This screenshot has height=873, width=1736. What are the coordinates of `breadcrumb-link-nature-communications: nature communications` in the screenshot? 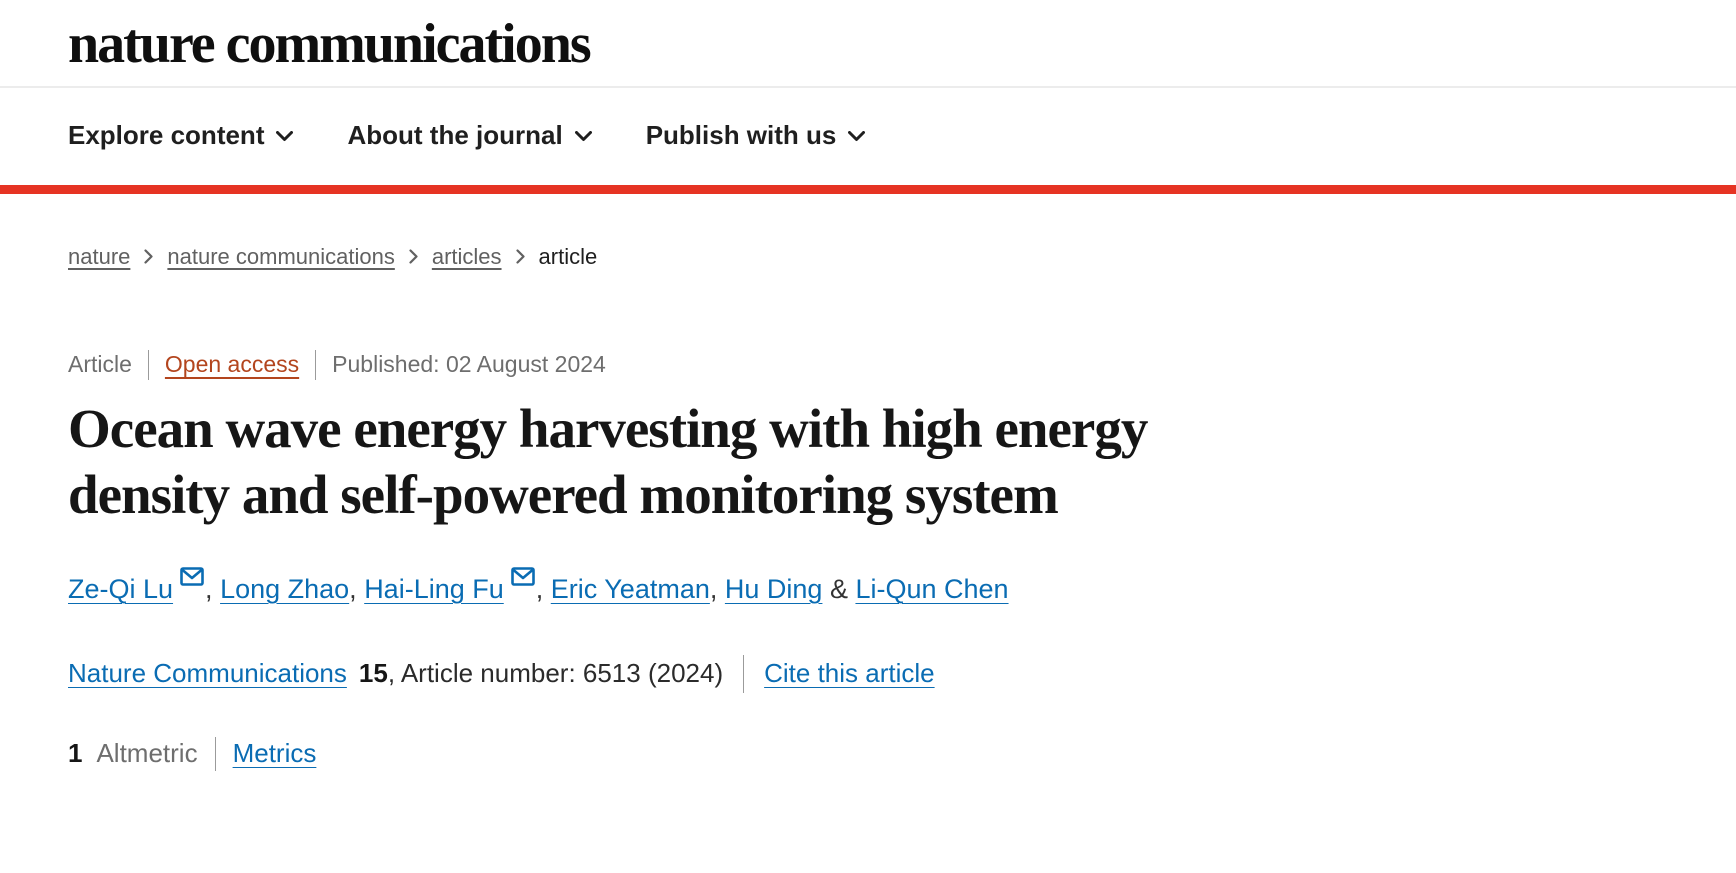 It's located at (281, 256).